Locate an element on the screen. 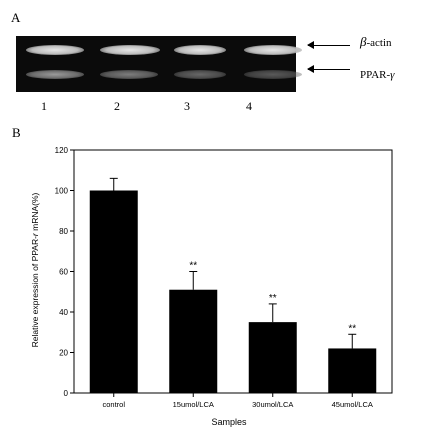 Image resolution: width=429 pixels, height=429 pixels. panel-b-label: B is located at coordinates (16, 132).